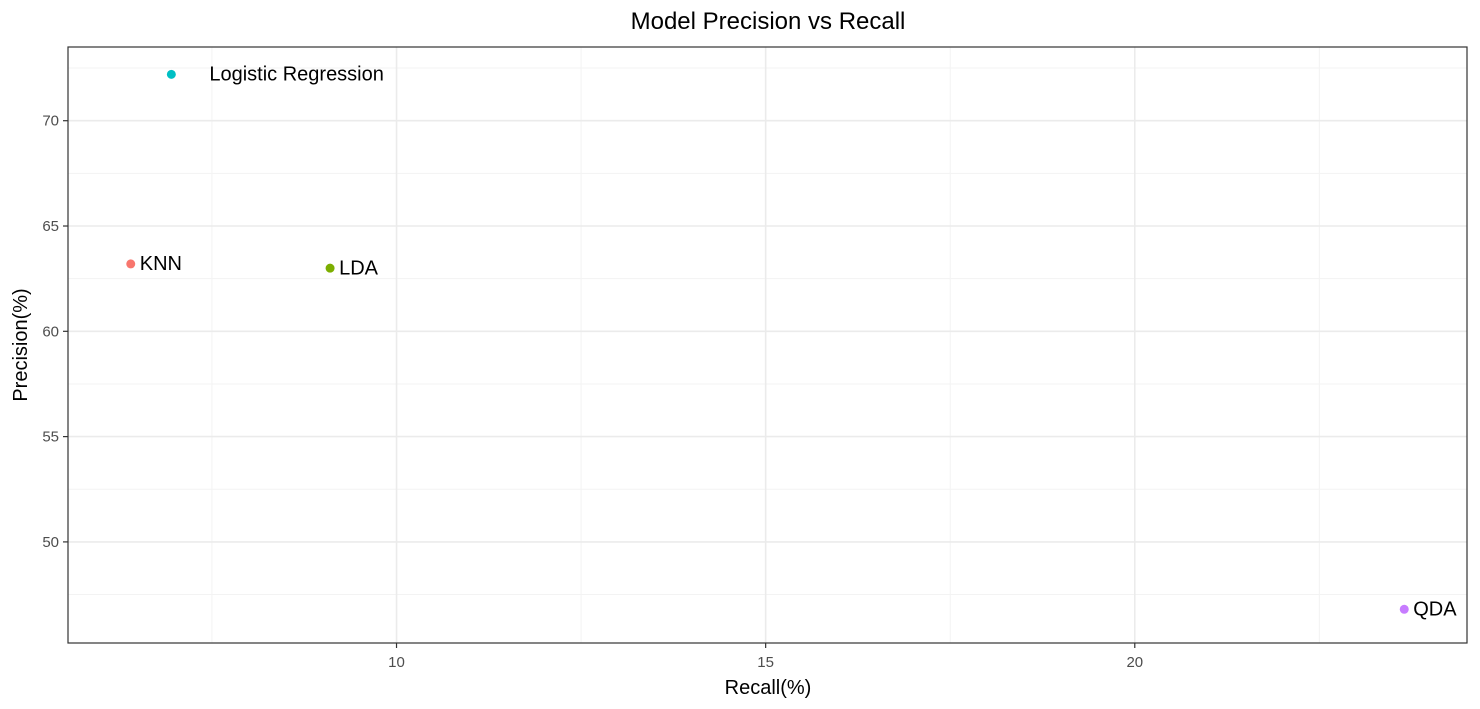 The image size is (1480, 709). What do you see at coordinates (1435, 610) in the screenshot?
I see `point-label: QDA` at bounding box center [1435, 610].